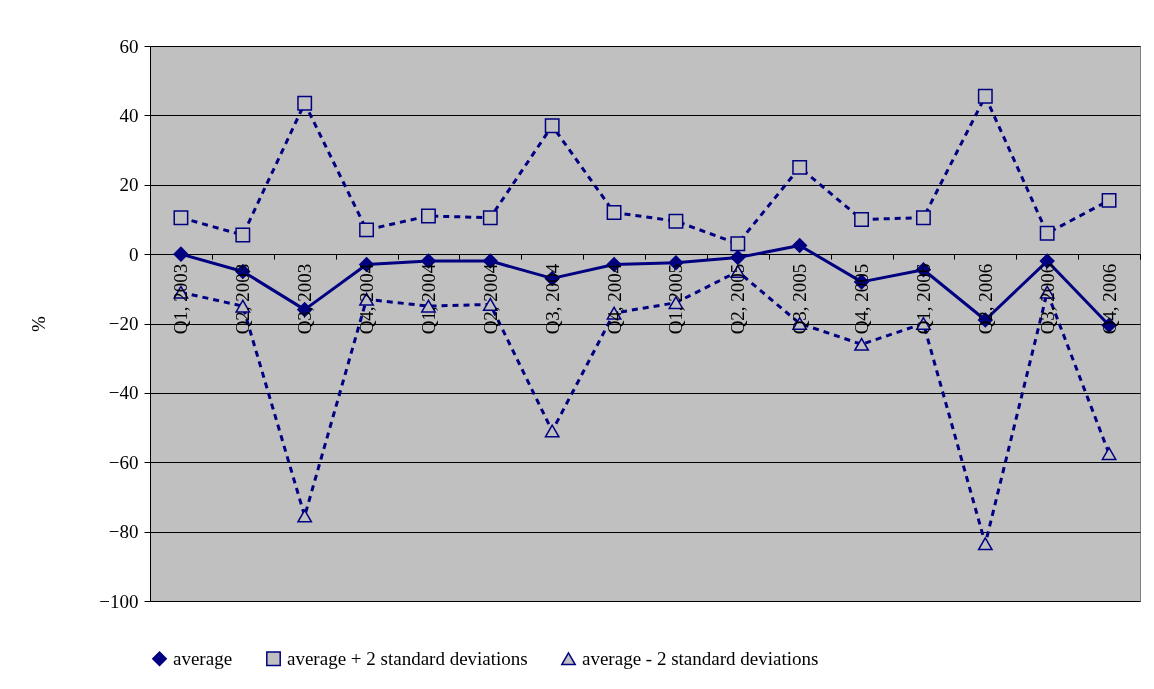  What do you see at coordinates (123, 323) in the screenshot?
I see `y-tick-label: −20` at bounding box center [123, 323].